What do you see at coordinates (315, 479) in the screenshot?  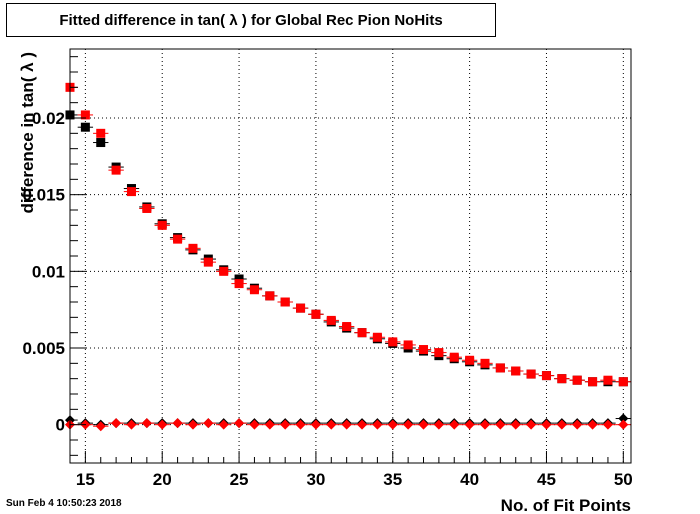 I see `x-tick-label: 30` at bounding box center [315, 479].